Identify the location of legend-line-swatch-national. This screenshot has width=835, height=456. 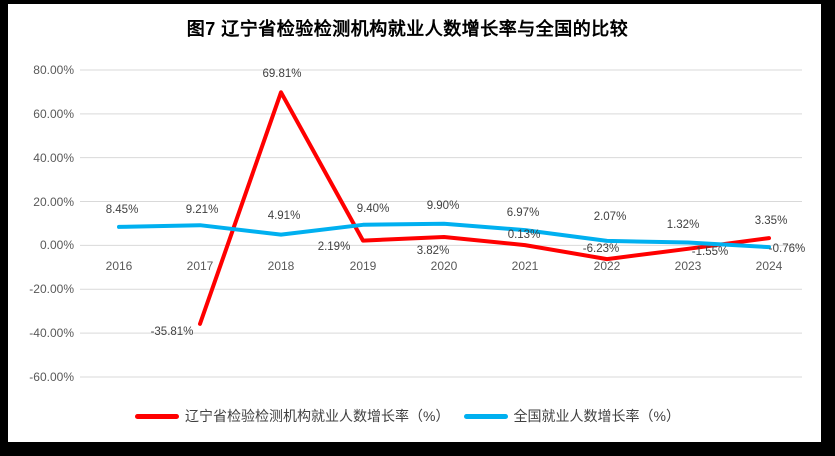
(485, 416).